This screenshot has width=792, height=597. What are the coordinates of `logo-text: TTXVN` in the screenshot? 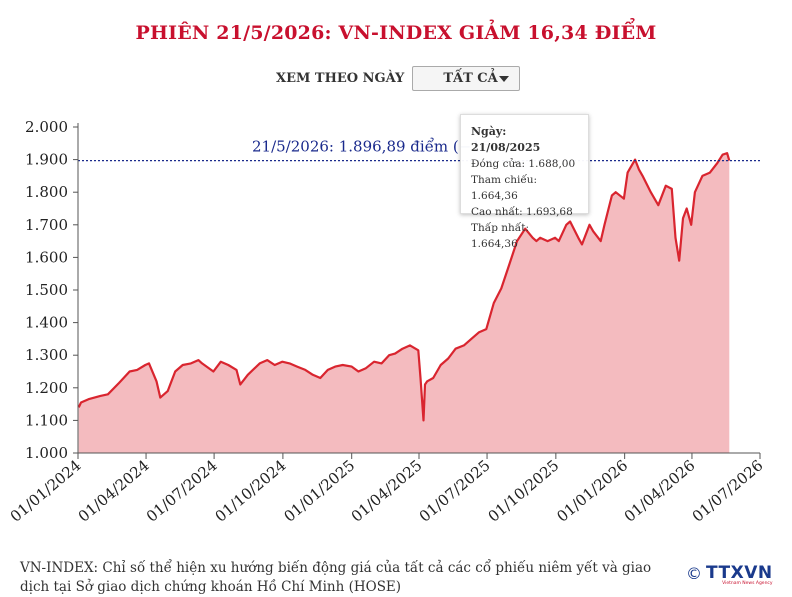 It's located at (739, 573).